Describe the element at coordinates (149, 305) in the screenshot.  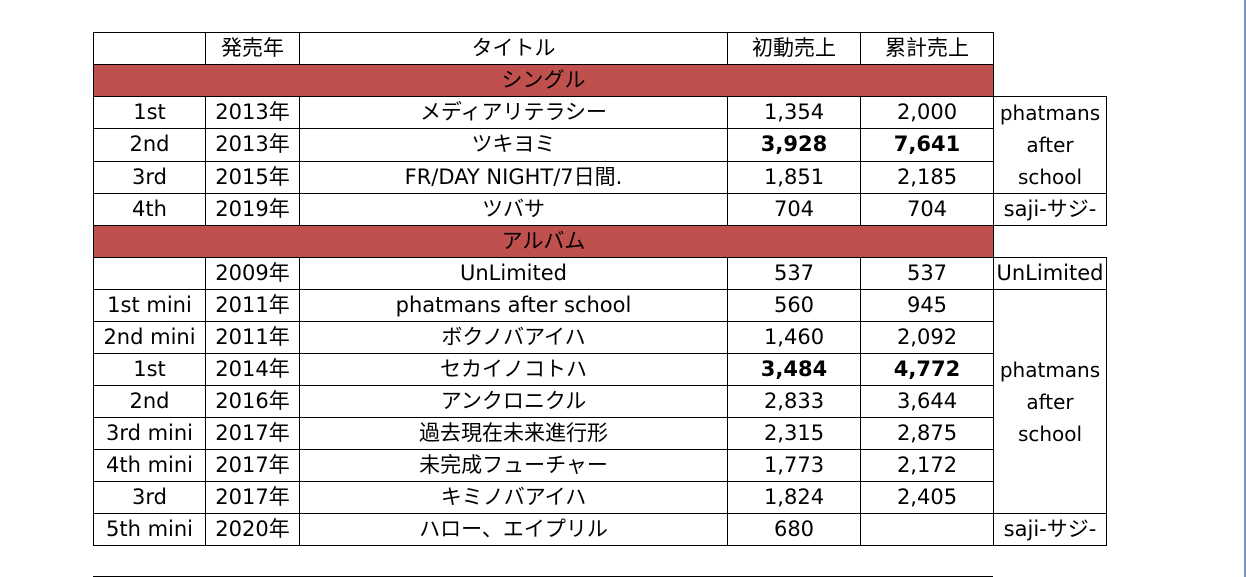
I see `row-number: 1st mini` at that location.